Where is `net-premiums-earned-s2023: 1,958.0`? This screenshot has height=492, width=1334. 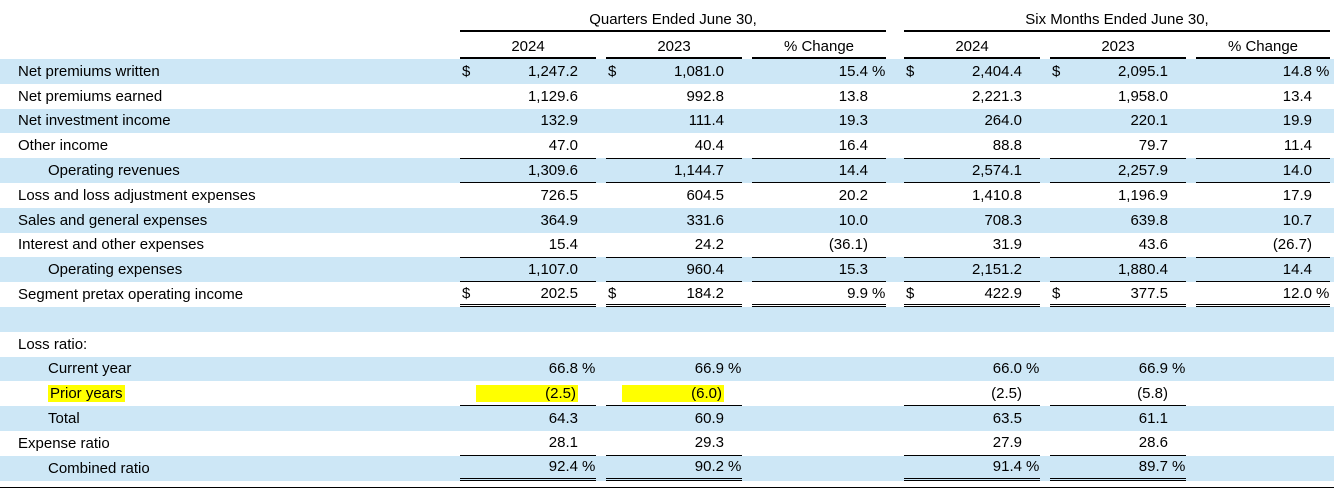 net-premiums-earned-s2023: 1,958.0 is located at coordinates (1118, 96).